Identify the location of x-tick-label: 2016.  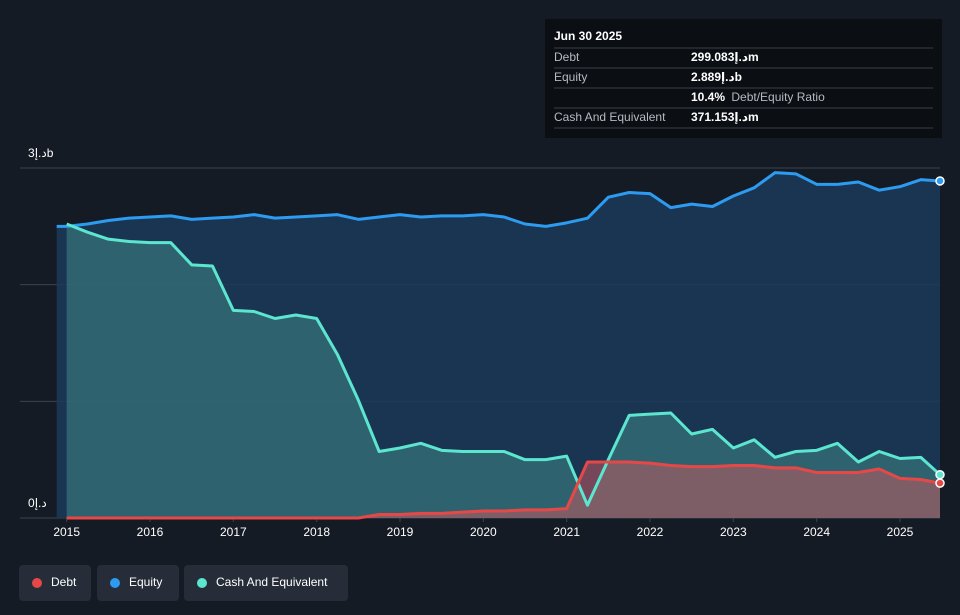
(150, 532).